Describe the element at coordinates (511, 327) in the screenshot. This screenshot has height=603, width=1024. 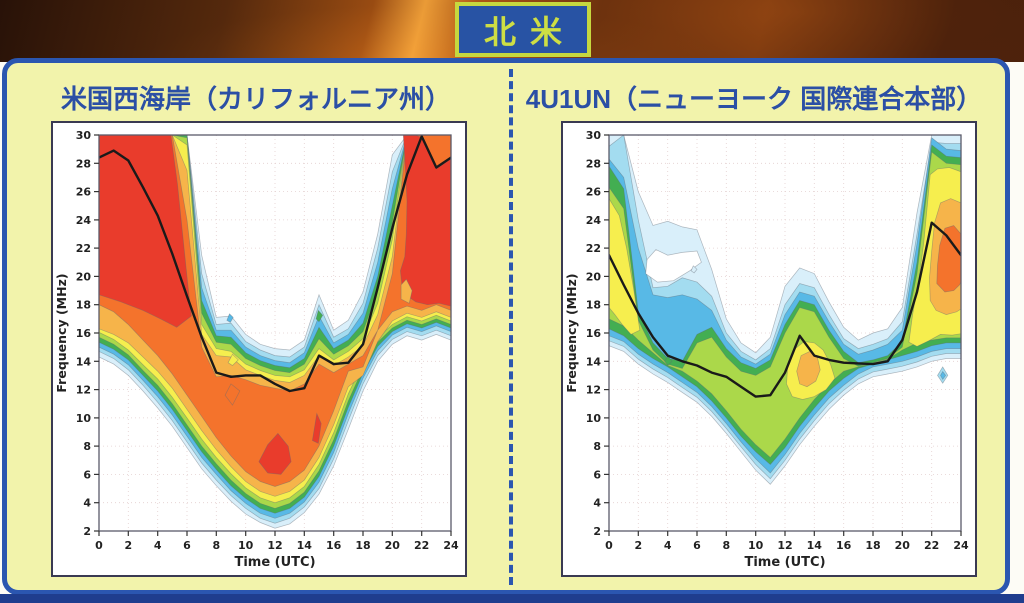
I see `dashed-divider` at that location.